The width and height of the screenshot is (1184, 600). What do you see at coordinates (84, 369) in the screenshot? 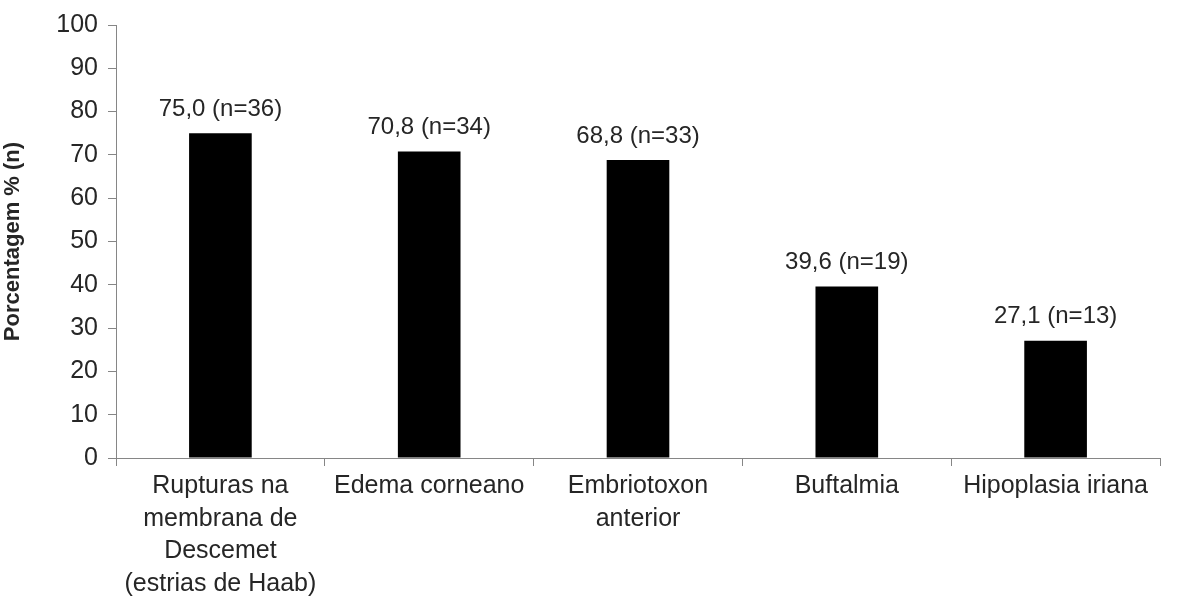
I see `y-tick-label: 20` at bounding box center [84, 369].